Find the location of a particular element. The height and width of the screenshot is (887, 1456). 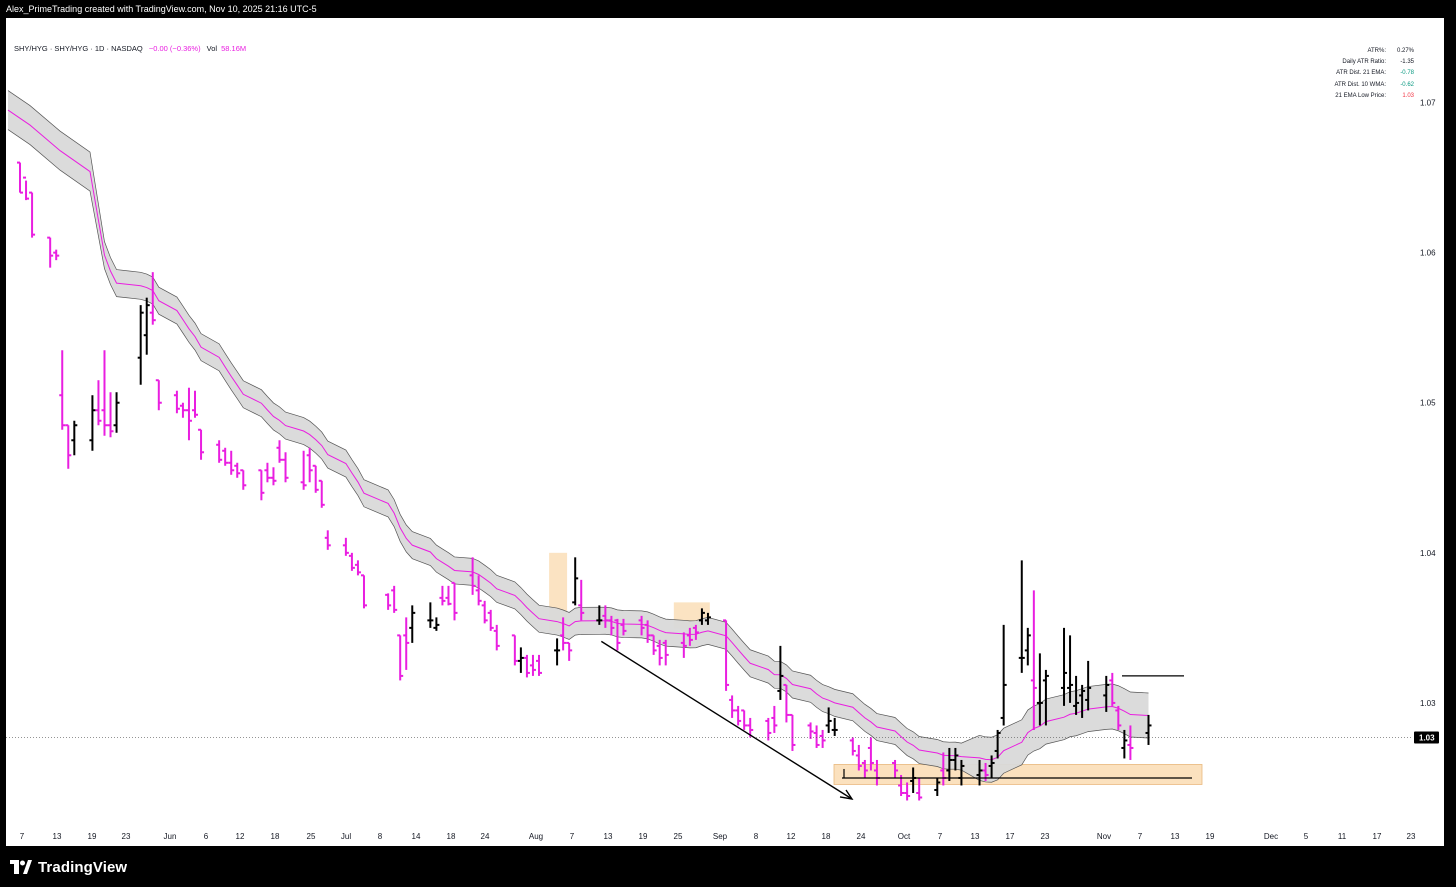

stats-label: Daily ATR Ratio: is located at coordinates (1364, 61).